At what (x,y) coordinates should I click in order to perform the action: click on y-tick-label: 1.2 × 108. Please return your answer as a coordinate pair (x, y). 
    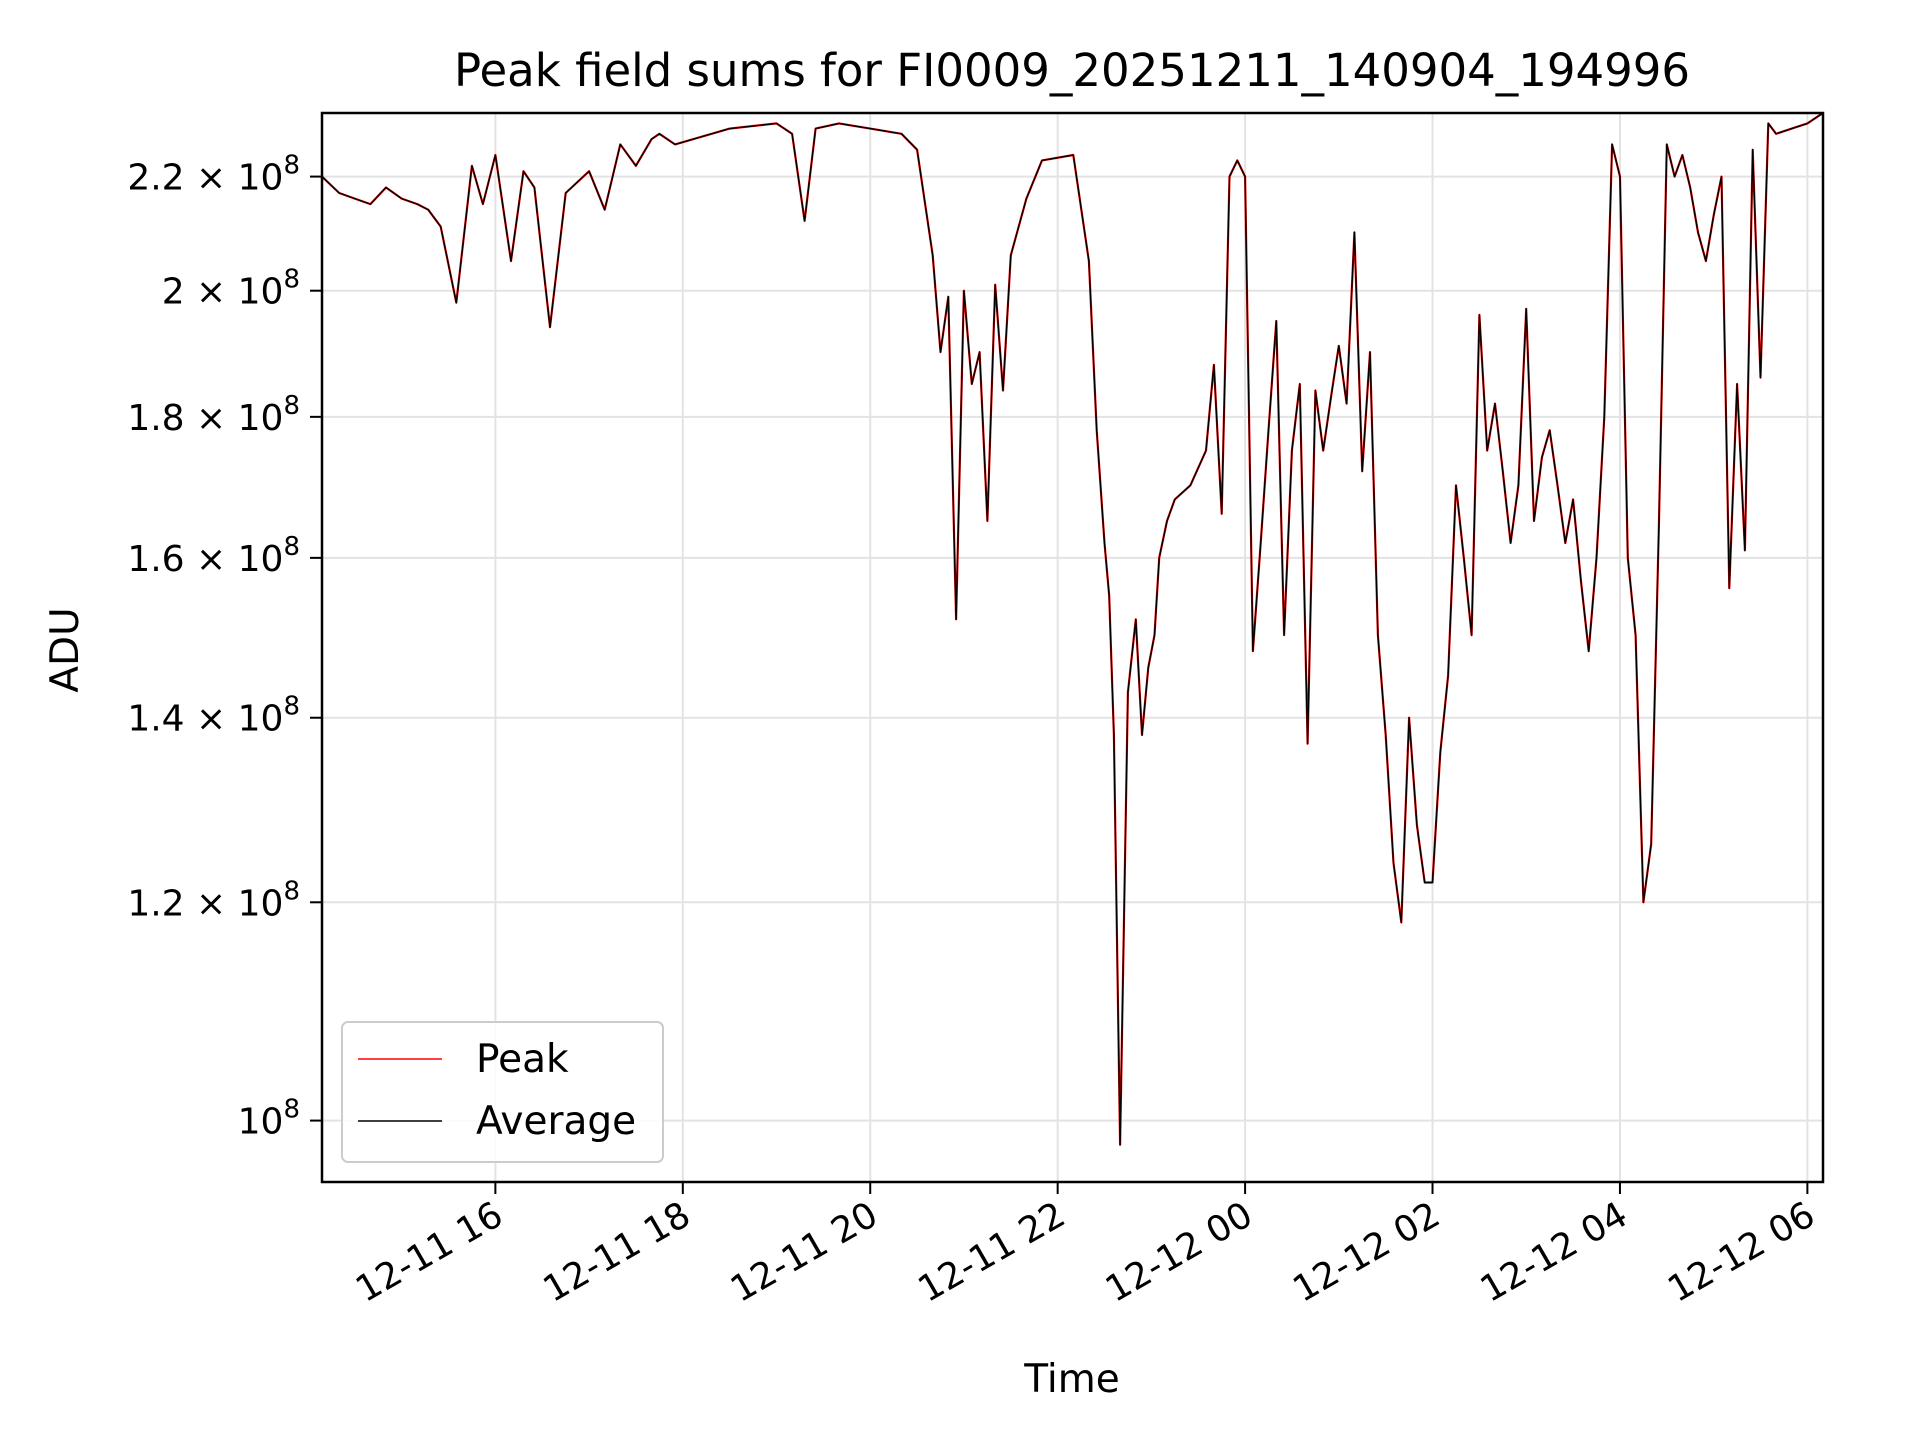
    Looking at the image, I should click on (213, 900).